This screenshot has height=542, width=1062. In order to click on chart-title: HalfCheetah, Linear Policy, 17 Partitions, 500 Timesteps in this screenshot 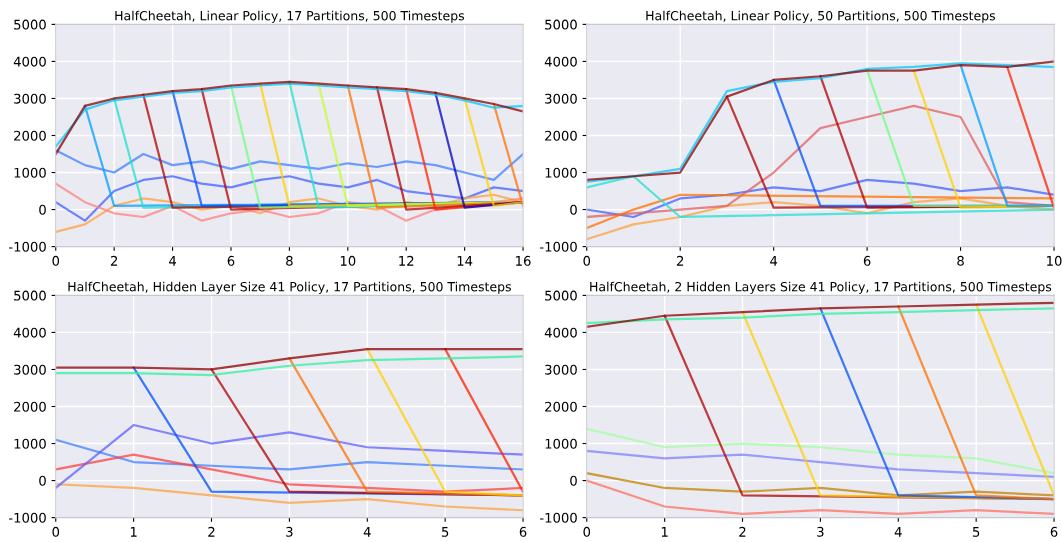, I will do `click(290, 16)`.